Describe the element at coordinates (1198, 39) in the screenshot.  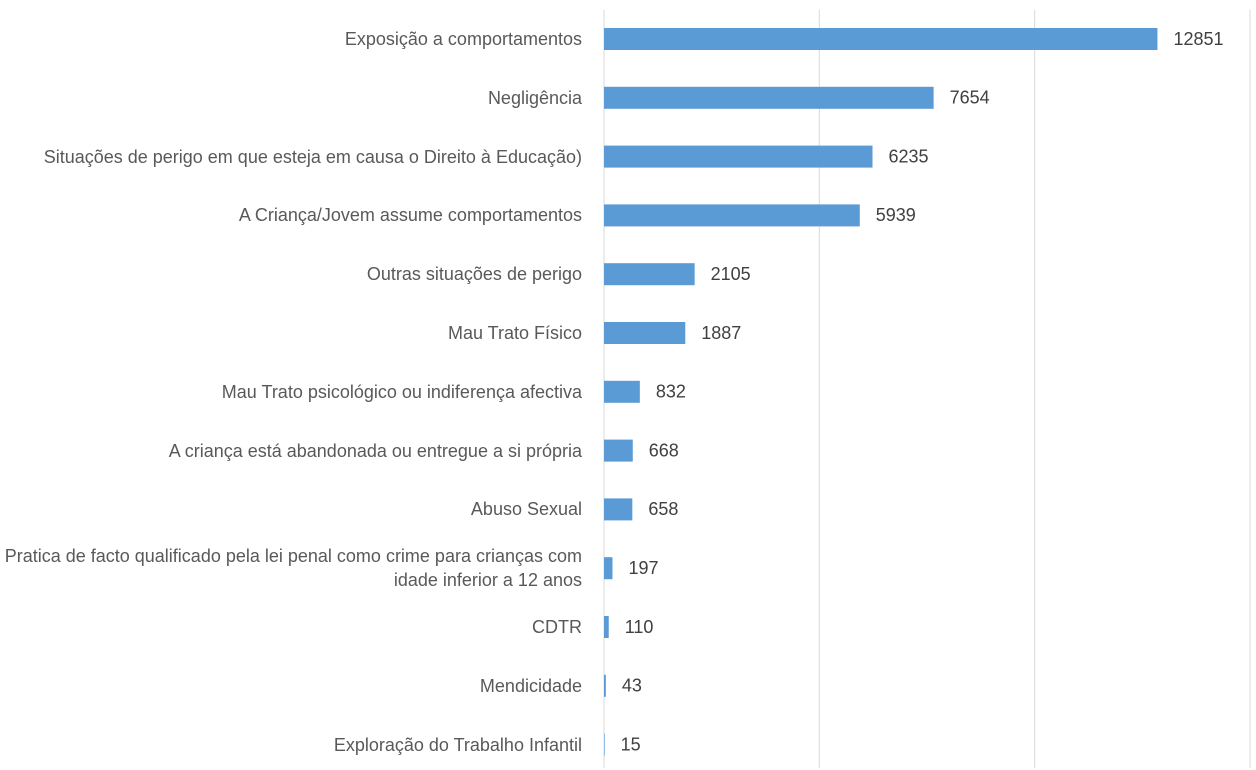
I see `value-label: 12851` at that location.